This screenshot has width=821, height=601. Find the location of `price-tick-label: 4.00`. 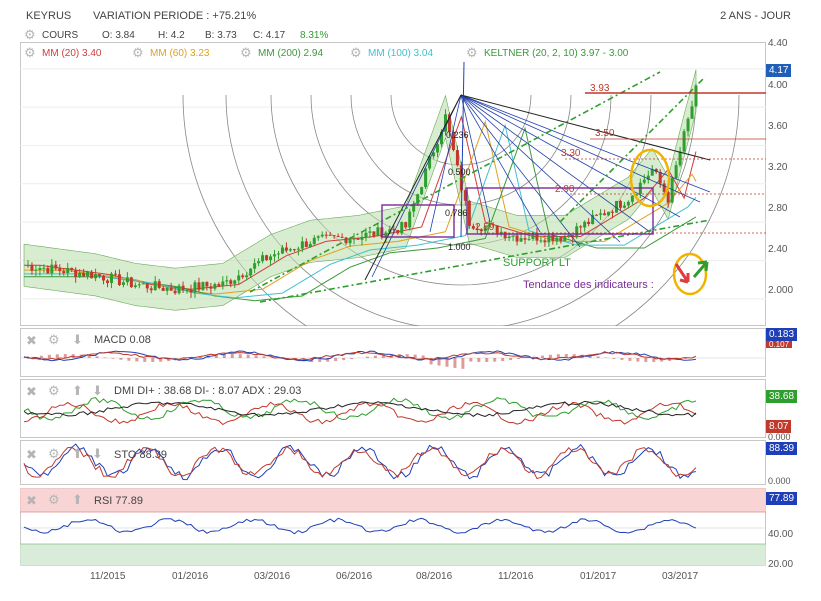

price-tick-label: 4.00 is located at coordinates (778, 85).